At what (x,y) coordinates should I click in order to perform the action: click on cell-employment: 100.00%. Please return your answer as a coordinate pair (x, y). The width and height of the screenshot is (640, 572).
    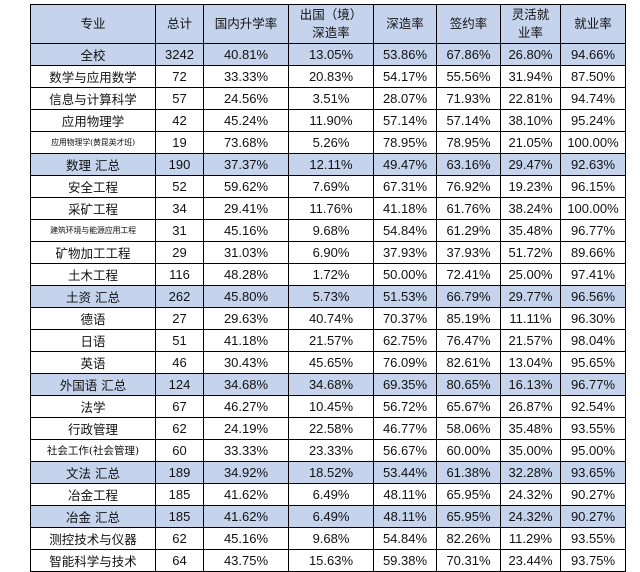
    Looking at the image, I should click on (593, 208).